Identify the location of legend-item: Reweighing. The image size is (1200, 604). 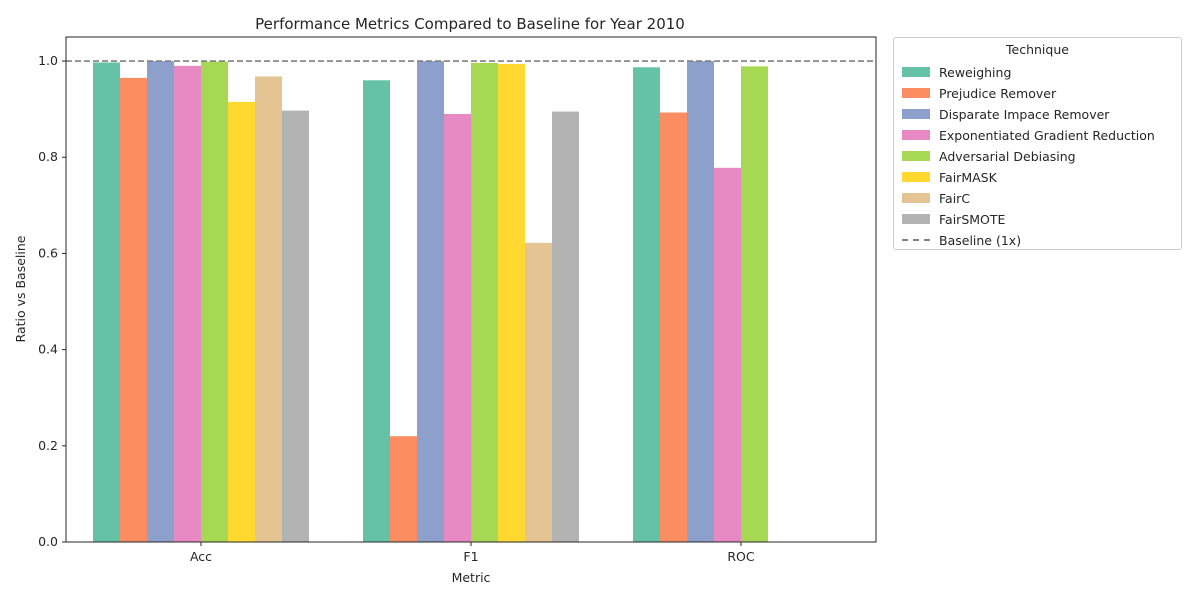
(956, 72).